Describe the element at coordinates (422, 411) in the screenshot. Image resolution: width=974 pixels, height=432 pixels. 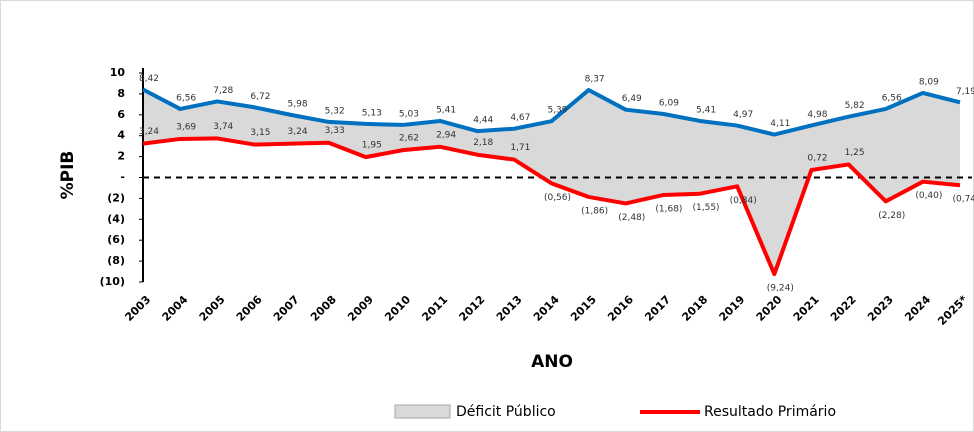
I see `legend-swatch` at that location.